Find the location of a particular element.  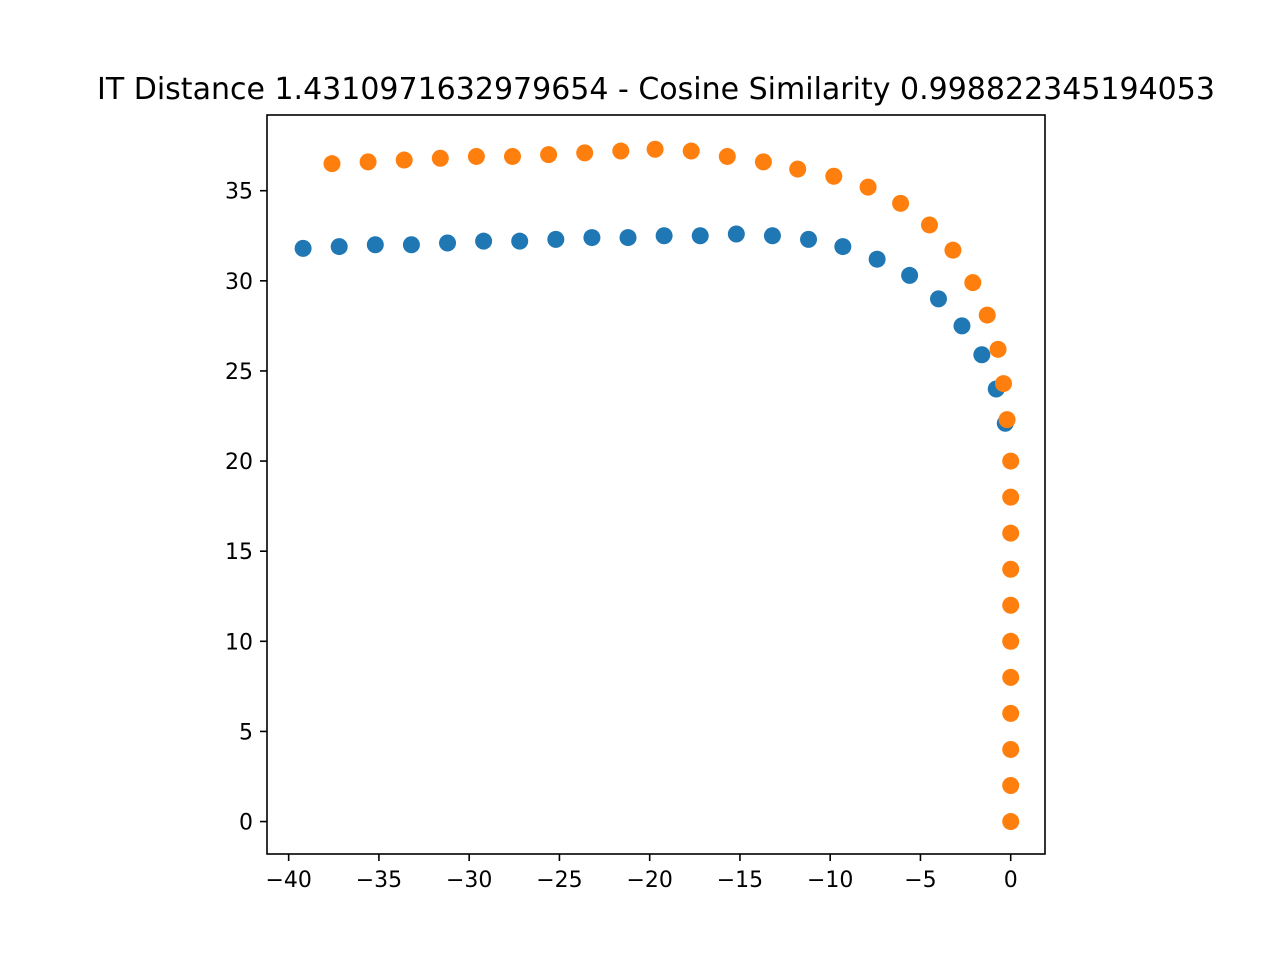

x-tick-label: −40 is located at coordinates (288, 880).